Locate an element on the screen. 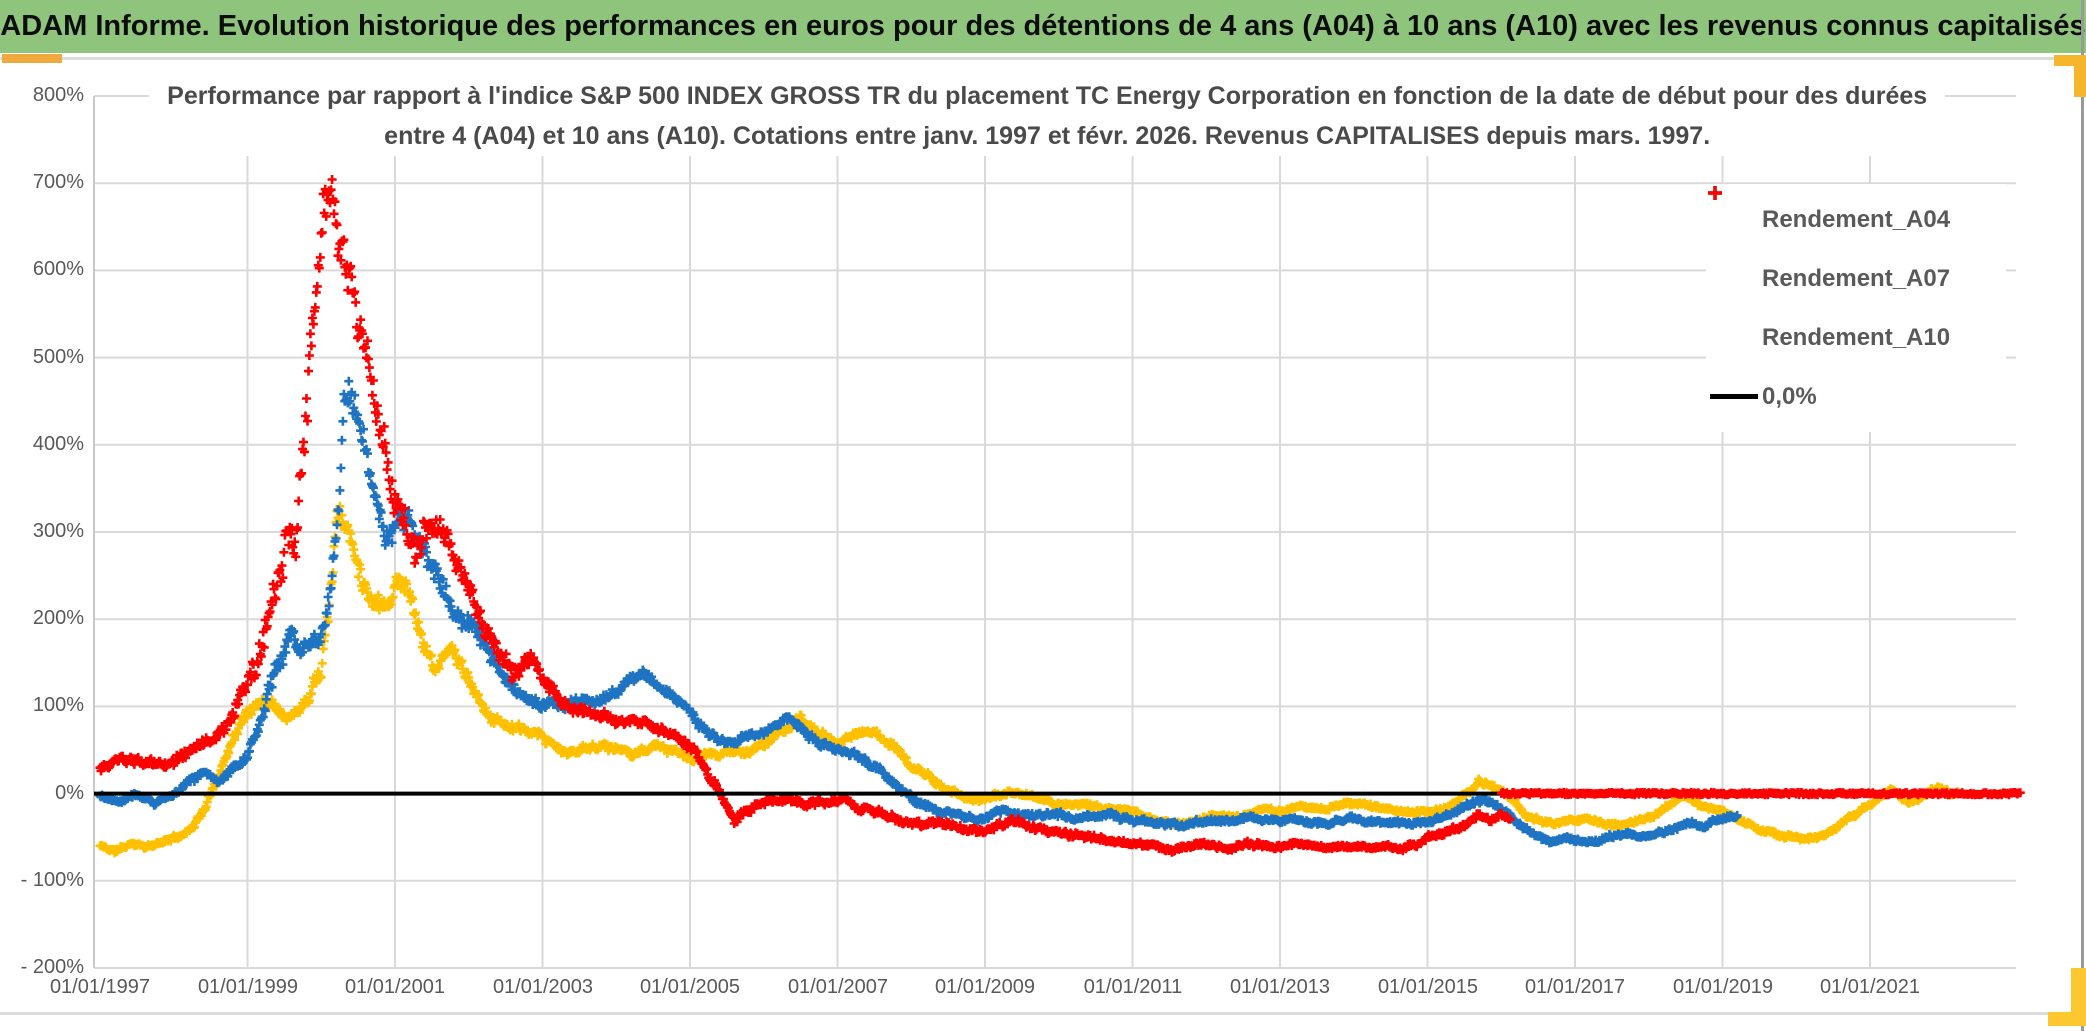 This screenshot has height=1031, width=2086. header-divider is located at coordinates (1043, 58).